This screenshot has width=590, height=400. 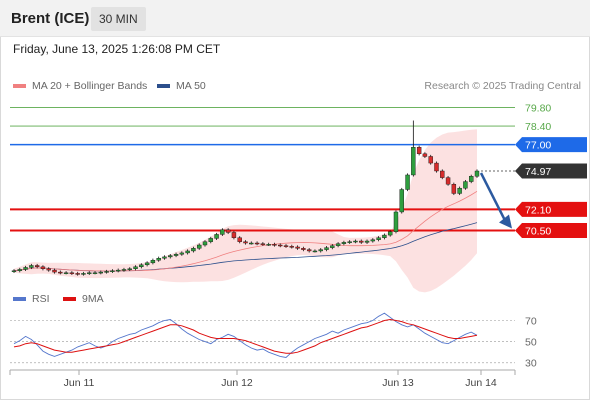 What do you see at coordinates (79, 383) in the screenshot?
I see `x-tick-label-0: Jun 11` at bounding box center [79, 383].